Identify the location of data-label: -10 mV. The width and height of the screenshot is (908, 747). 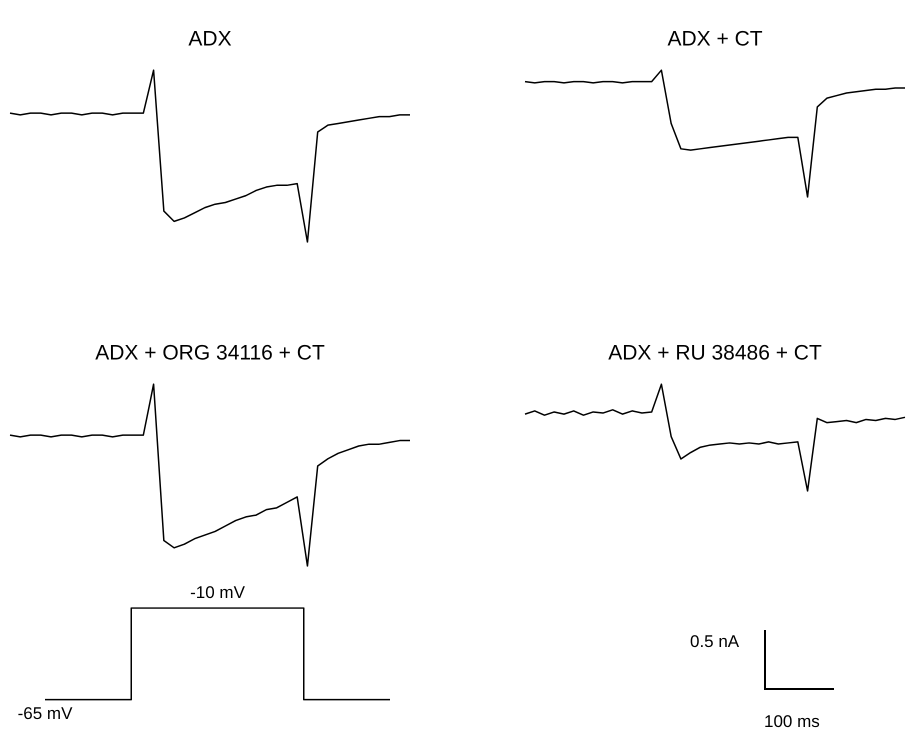
(218, 592).